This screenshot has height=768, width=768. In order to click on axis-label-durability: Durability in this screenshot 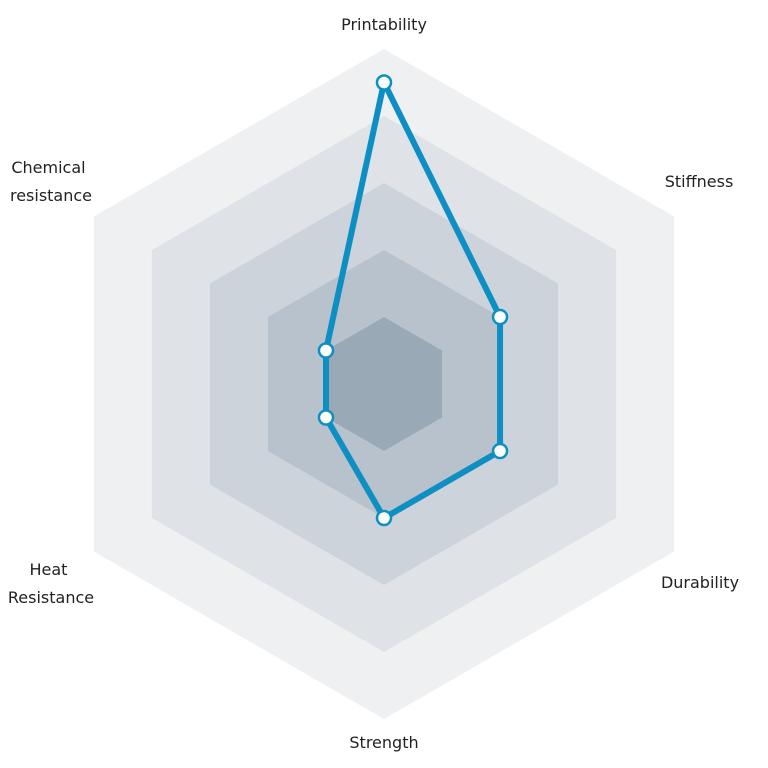, I will do `click(700, 582)`.